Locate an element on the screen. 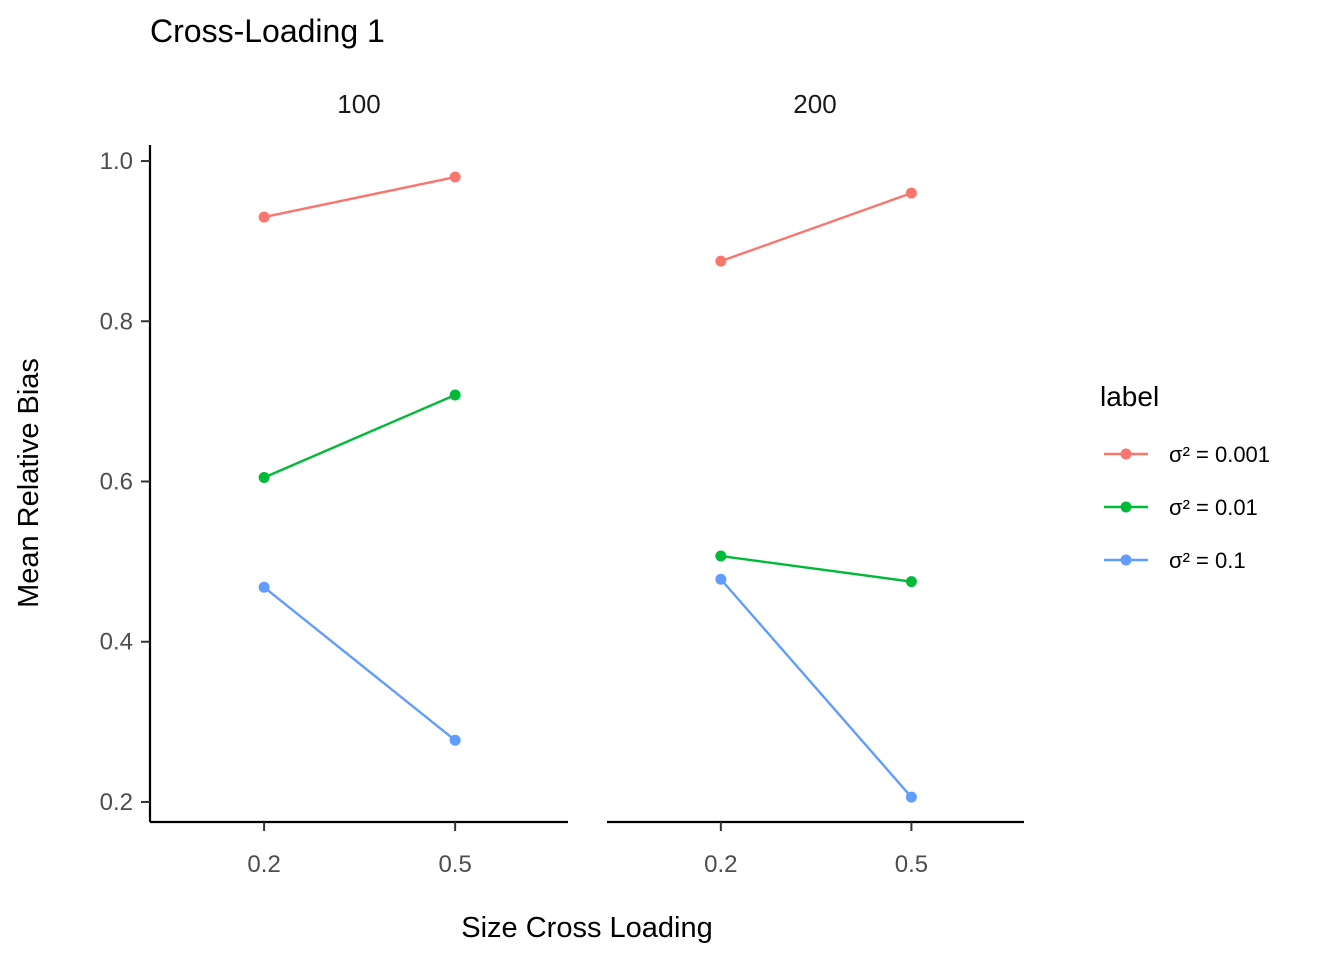 The width and height of the screenshot is (1344, 960). legend-label: σ² = 0.01 is located at coordinates (1213, 507).